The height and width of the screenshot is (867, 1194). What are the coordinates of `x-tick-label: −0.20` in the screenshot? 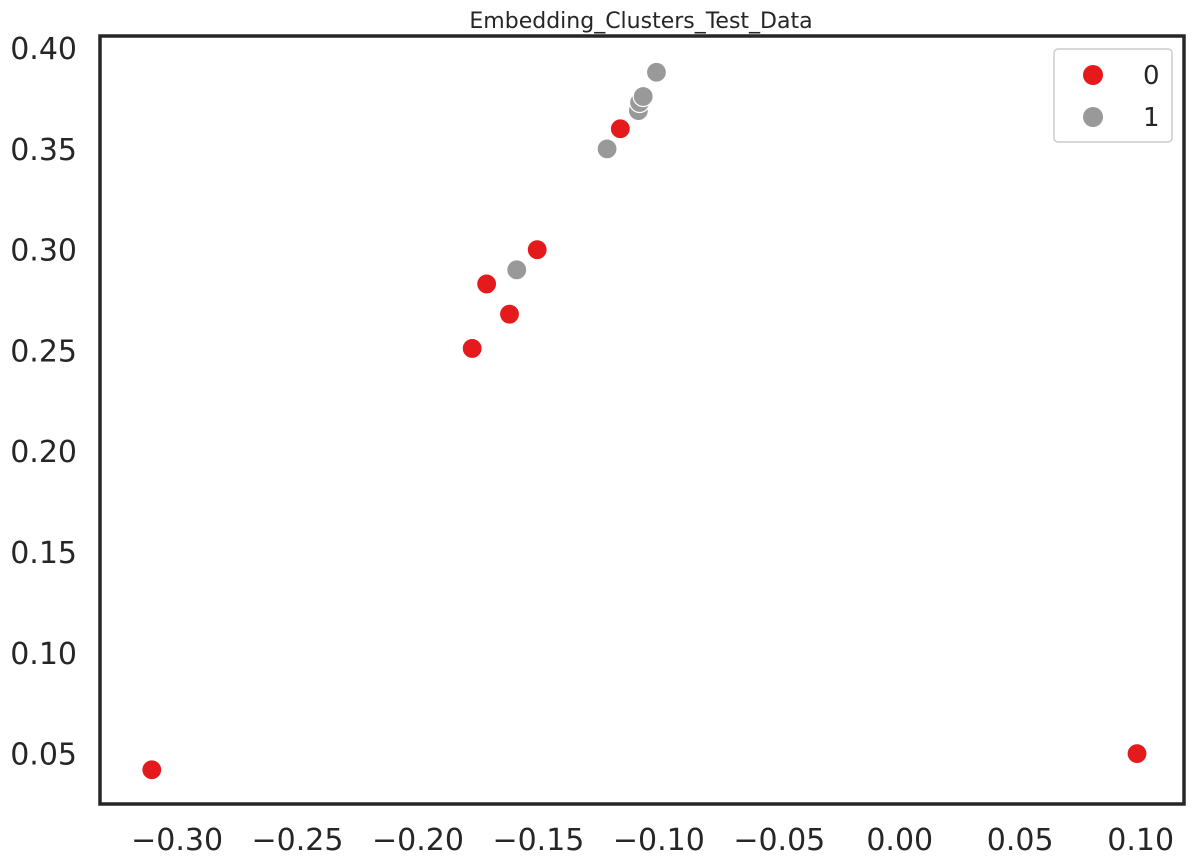 It's located at (418, 840).